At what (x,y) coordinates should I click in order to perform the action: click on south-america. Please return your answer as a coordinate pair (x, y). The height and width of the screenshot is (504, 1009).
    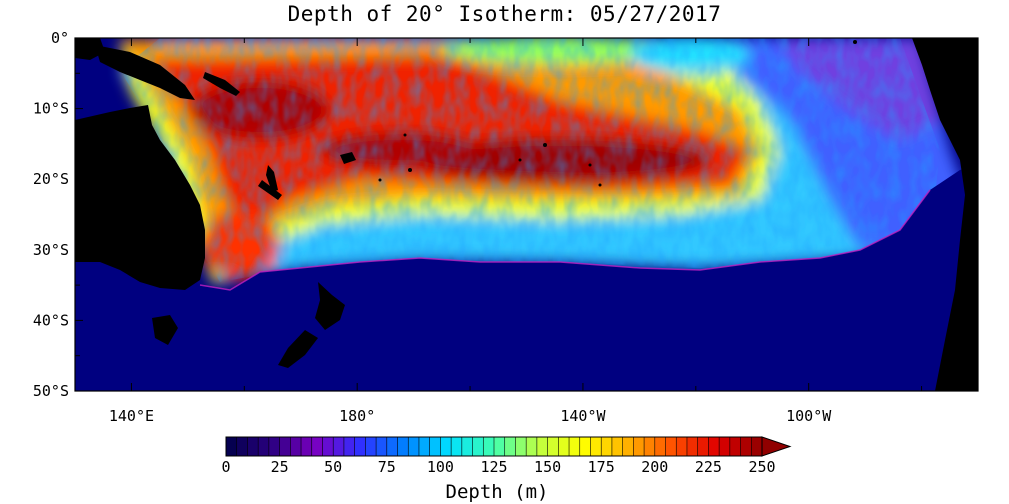
    Looking at the image, I should click on (945, 214).